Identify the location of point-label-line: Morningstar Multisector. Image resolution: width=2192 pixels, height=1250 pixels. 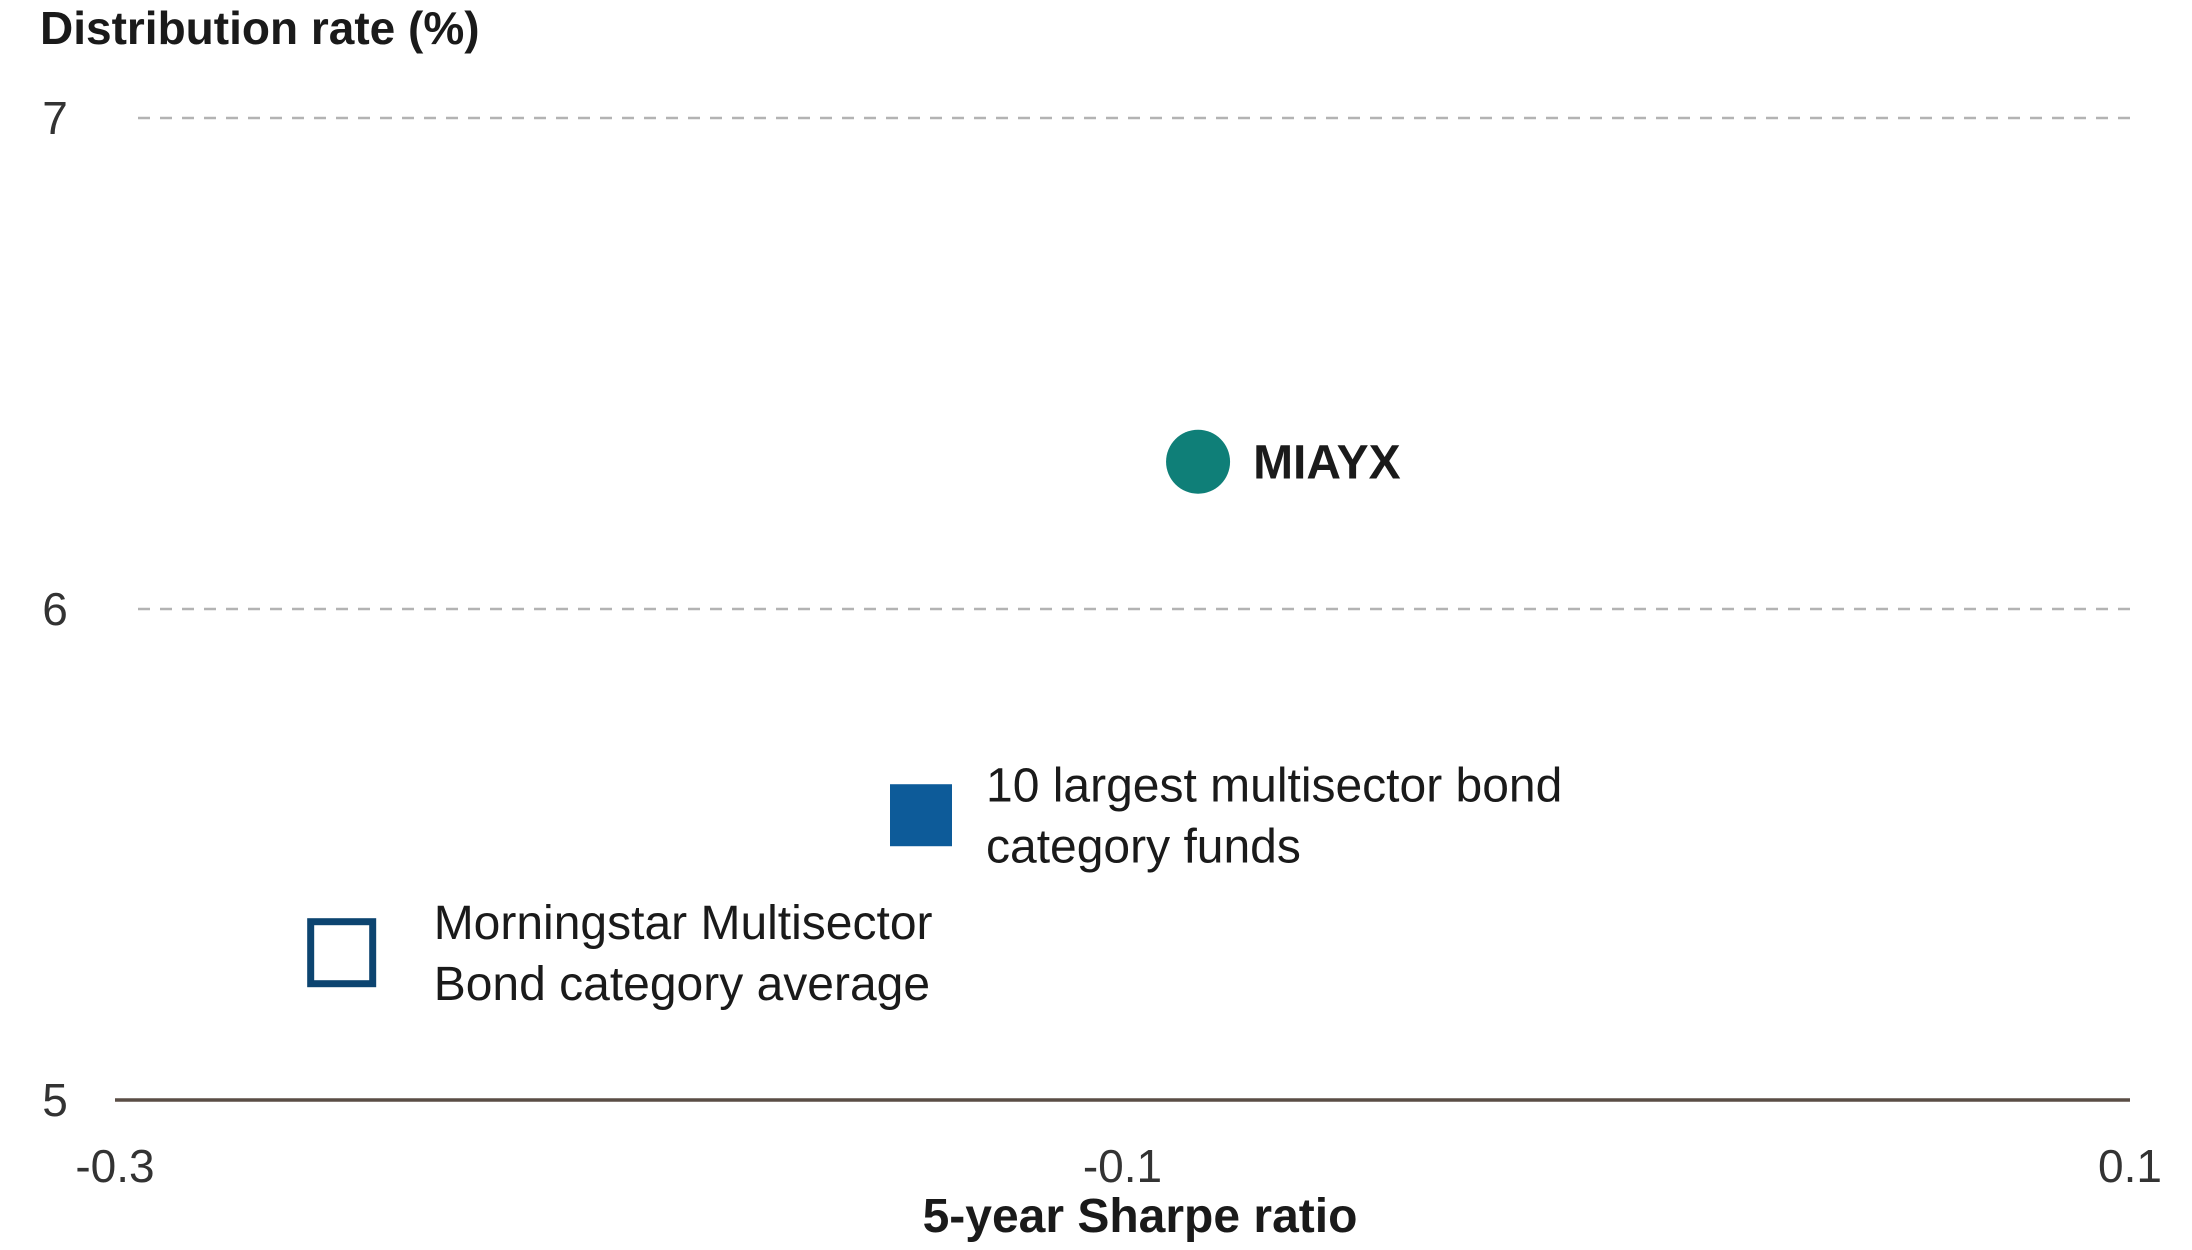
(683, 923).